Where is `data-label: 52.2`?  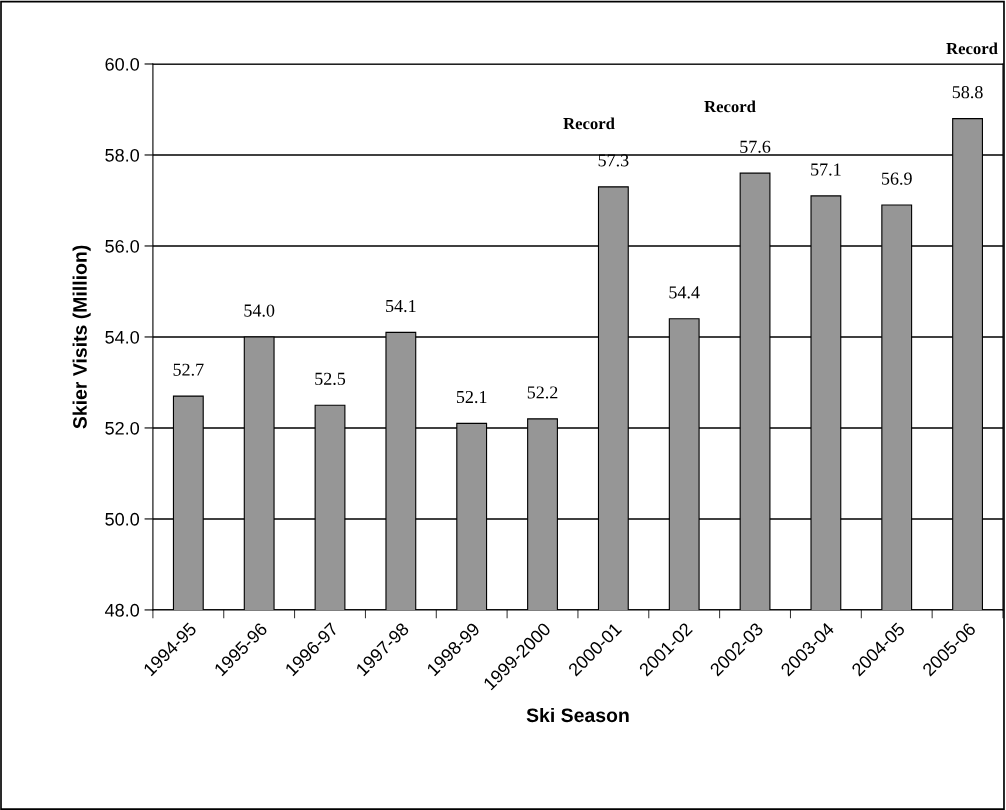 data-label: 52.2 is located at coordinates (542, 392).